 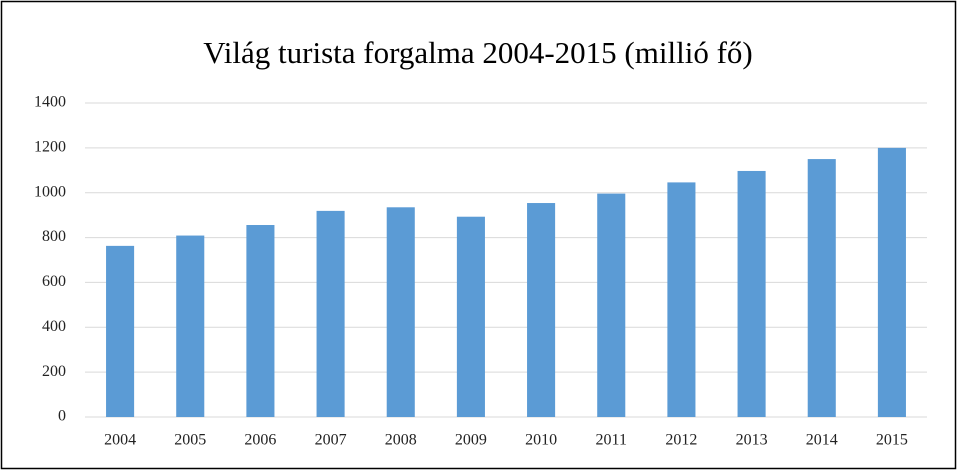 What do you see at coordinates (62, 416) in the screenshot?
I see `y-tick-label: 0` at bounding box center [62, 416].